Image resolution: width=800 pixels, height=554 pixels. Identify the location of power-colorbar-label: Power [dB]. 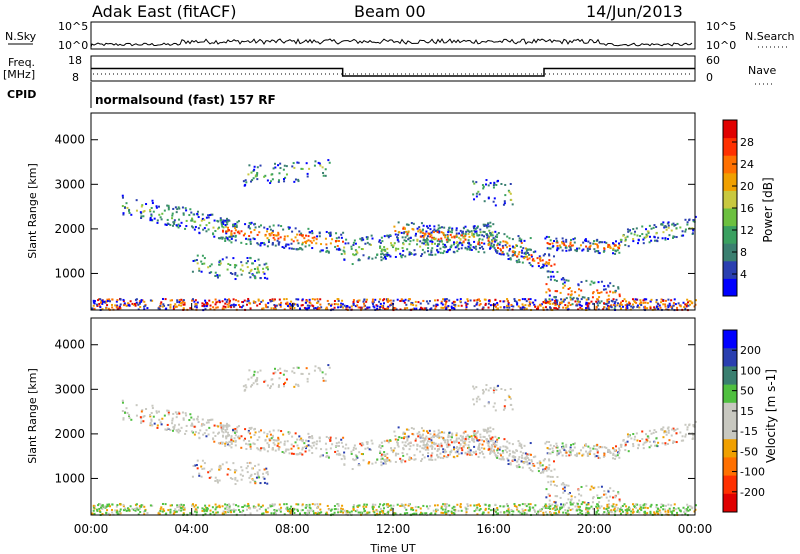
(768, 209).